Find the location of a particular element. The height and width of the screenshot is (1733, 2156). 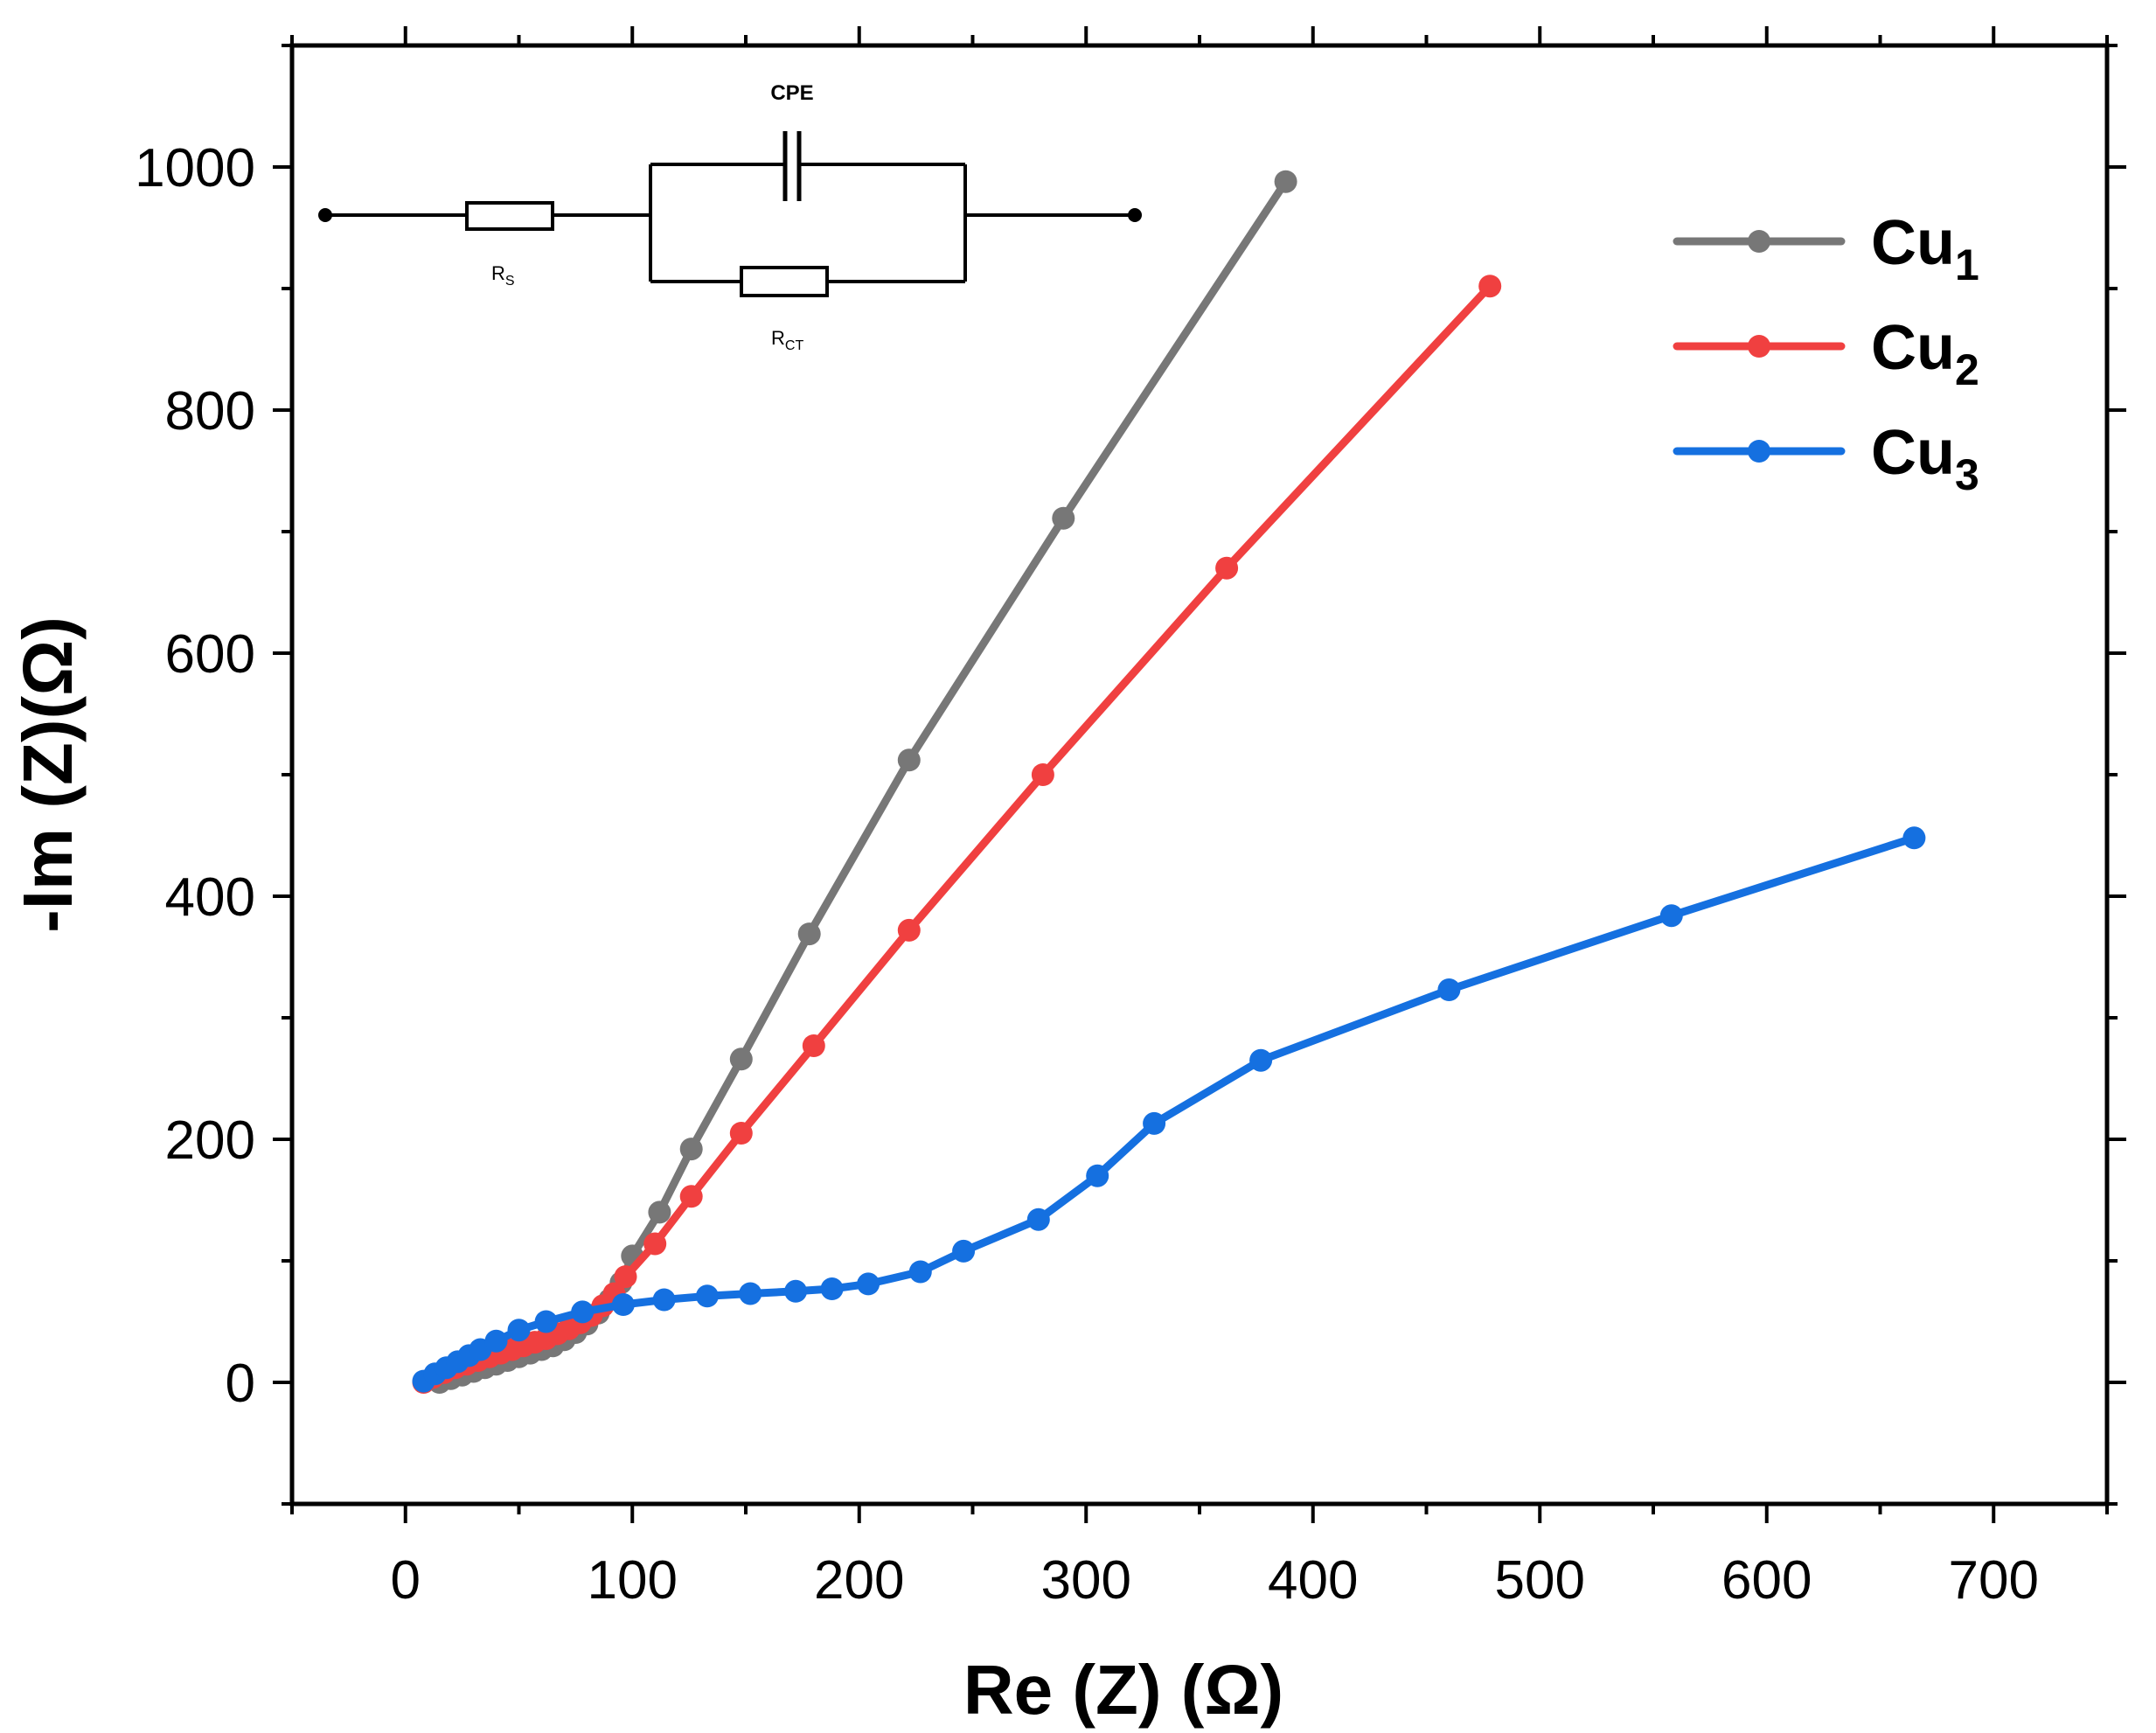

rs-label: RS is located at coordinates (503, 275).